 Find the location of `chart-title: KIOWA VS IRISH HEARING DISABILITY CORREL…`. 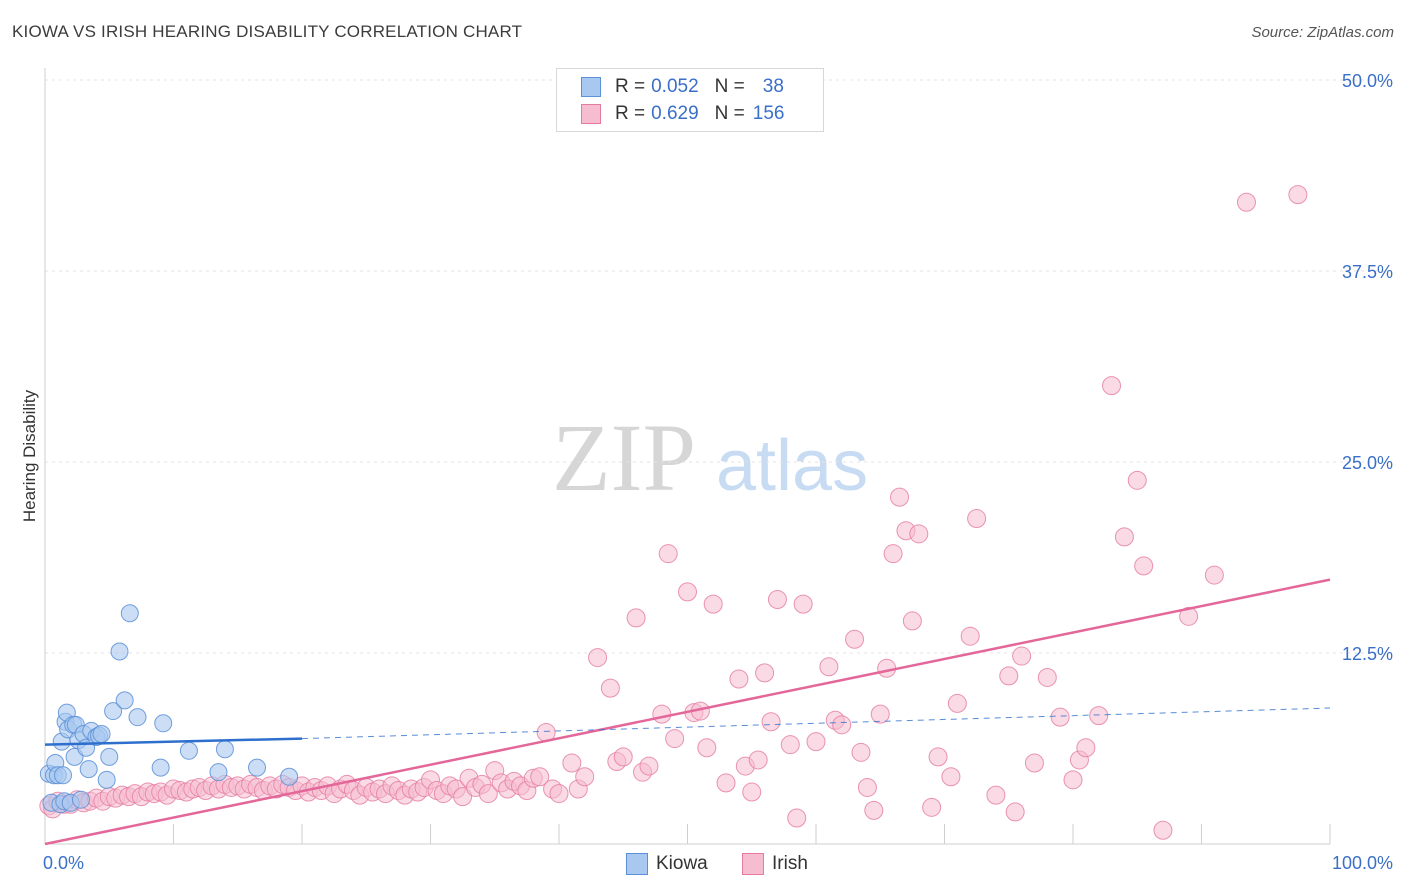

chart-title: KIOWA VS IRISH HEARING DISABILITY CORREL… is located at coordinates (267, 31).